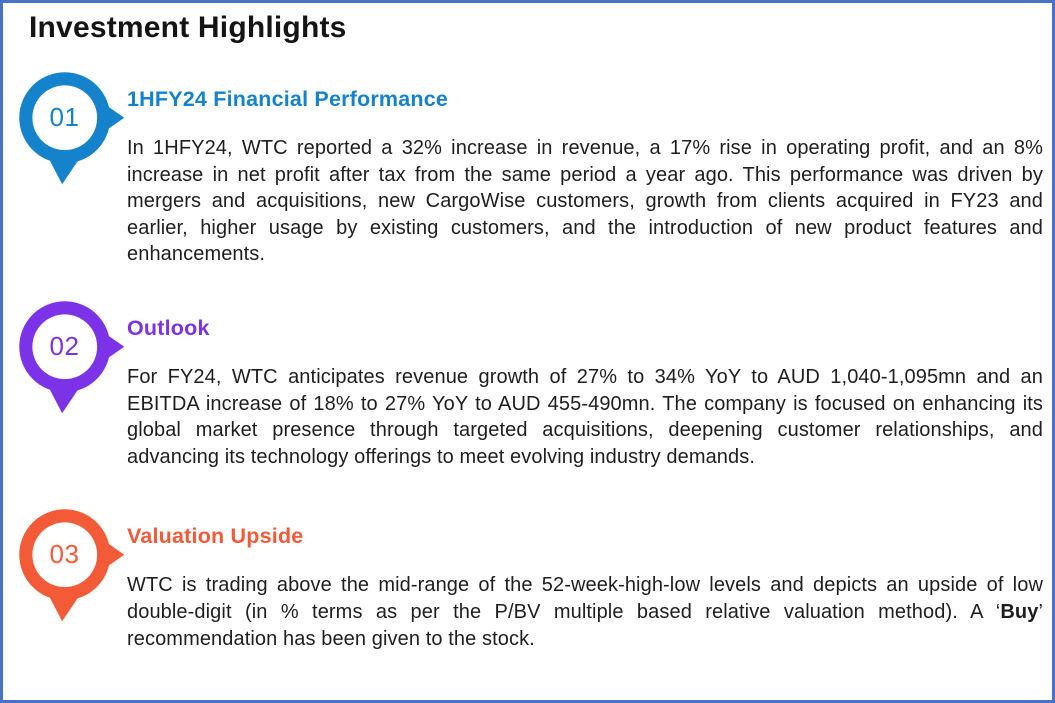  Describe the element at coordinates (215, 536) in the screenshot. I see `section-heading: Valuation Upside` at that location.